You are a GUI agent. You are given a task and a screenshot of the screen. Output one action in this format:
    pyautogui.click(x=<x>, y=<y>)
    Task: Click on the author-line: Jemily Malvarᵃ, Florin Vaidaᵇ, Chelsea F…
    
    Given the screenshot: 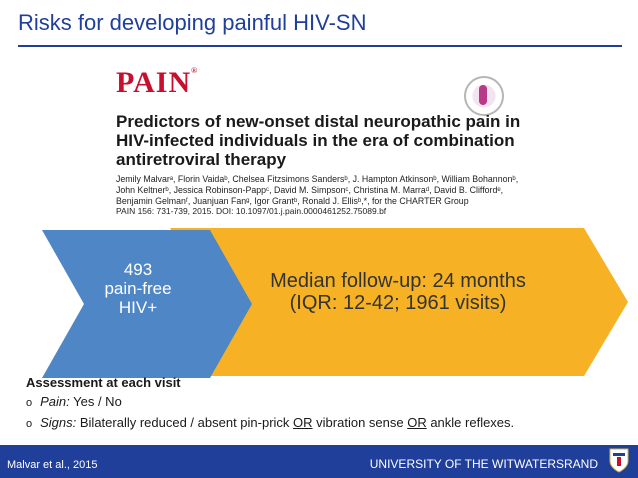 What is the action you would take?
    pyautogui.click(x=317, y=179)
    